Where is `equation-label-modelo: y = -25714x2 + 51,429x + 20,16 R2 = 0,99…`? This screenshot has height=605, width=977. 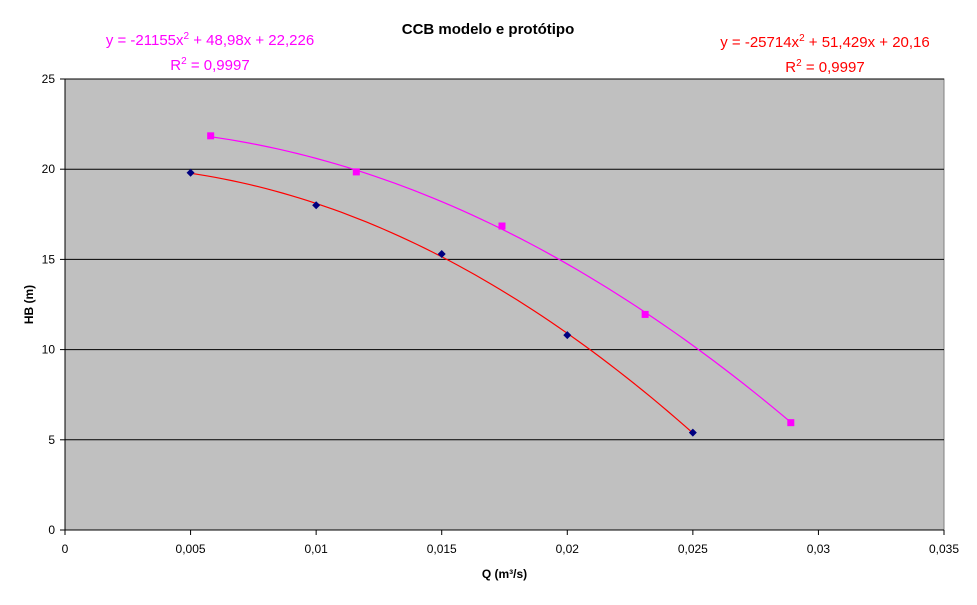 equation-label-modelo: y = -25714x2 + 51,429x + 20,16 R2 = 0,99… is located at coordinates (825, 53).